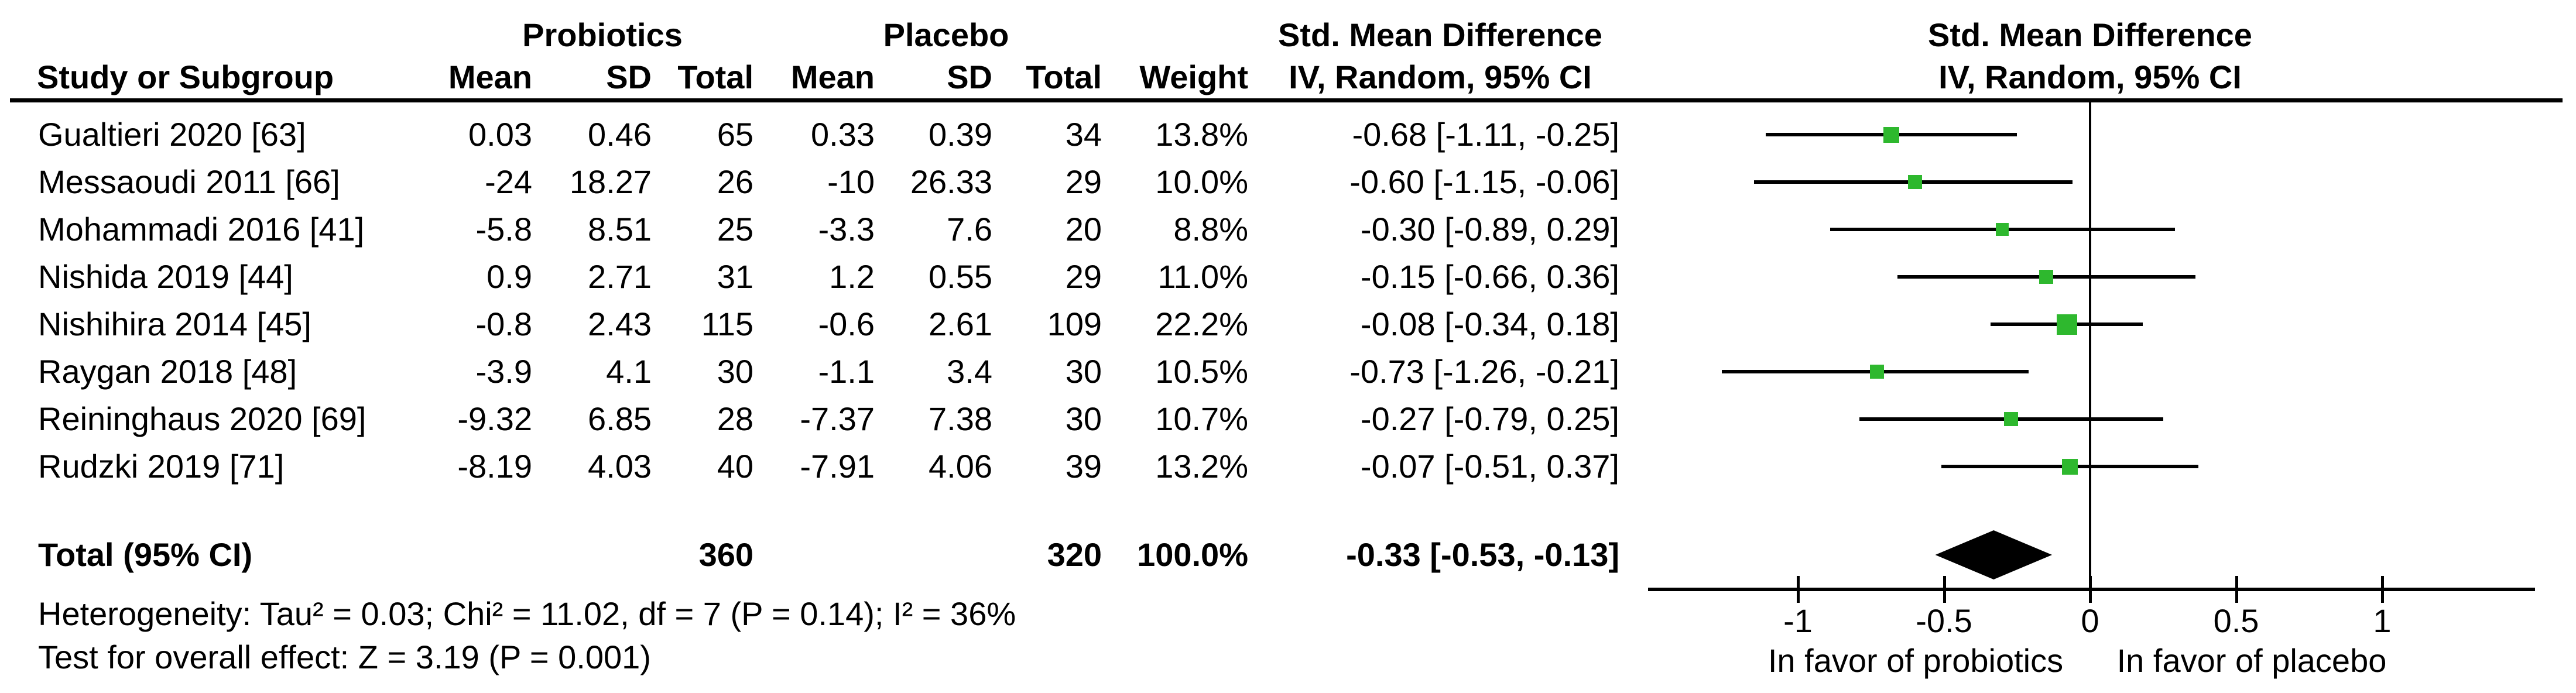 This screenshot has height=693, width=2576. I want to click on axis-tick-label: 1, so click(2382, 620).